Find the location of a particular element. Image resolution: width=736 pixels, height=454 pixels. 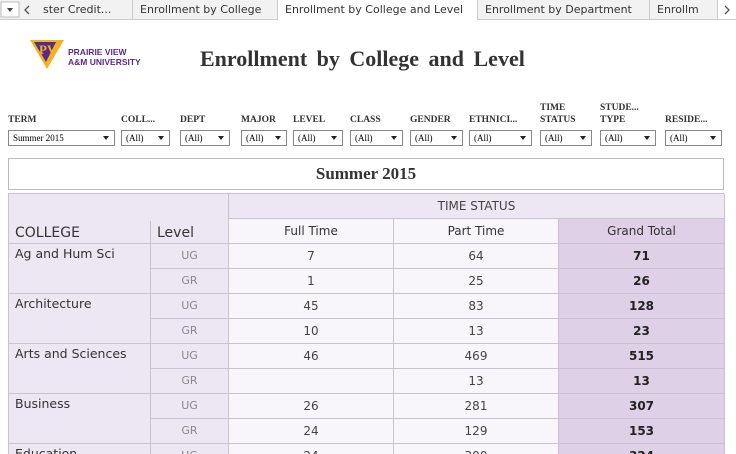

value-cell: 83 is located at coordinates (476, 306).